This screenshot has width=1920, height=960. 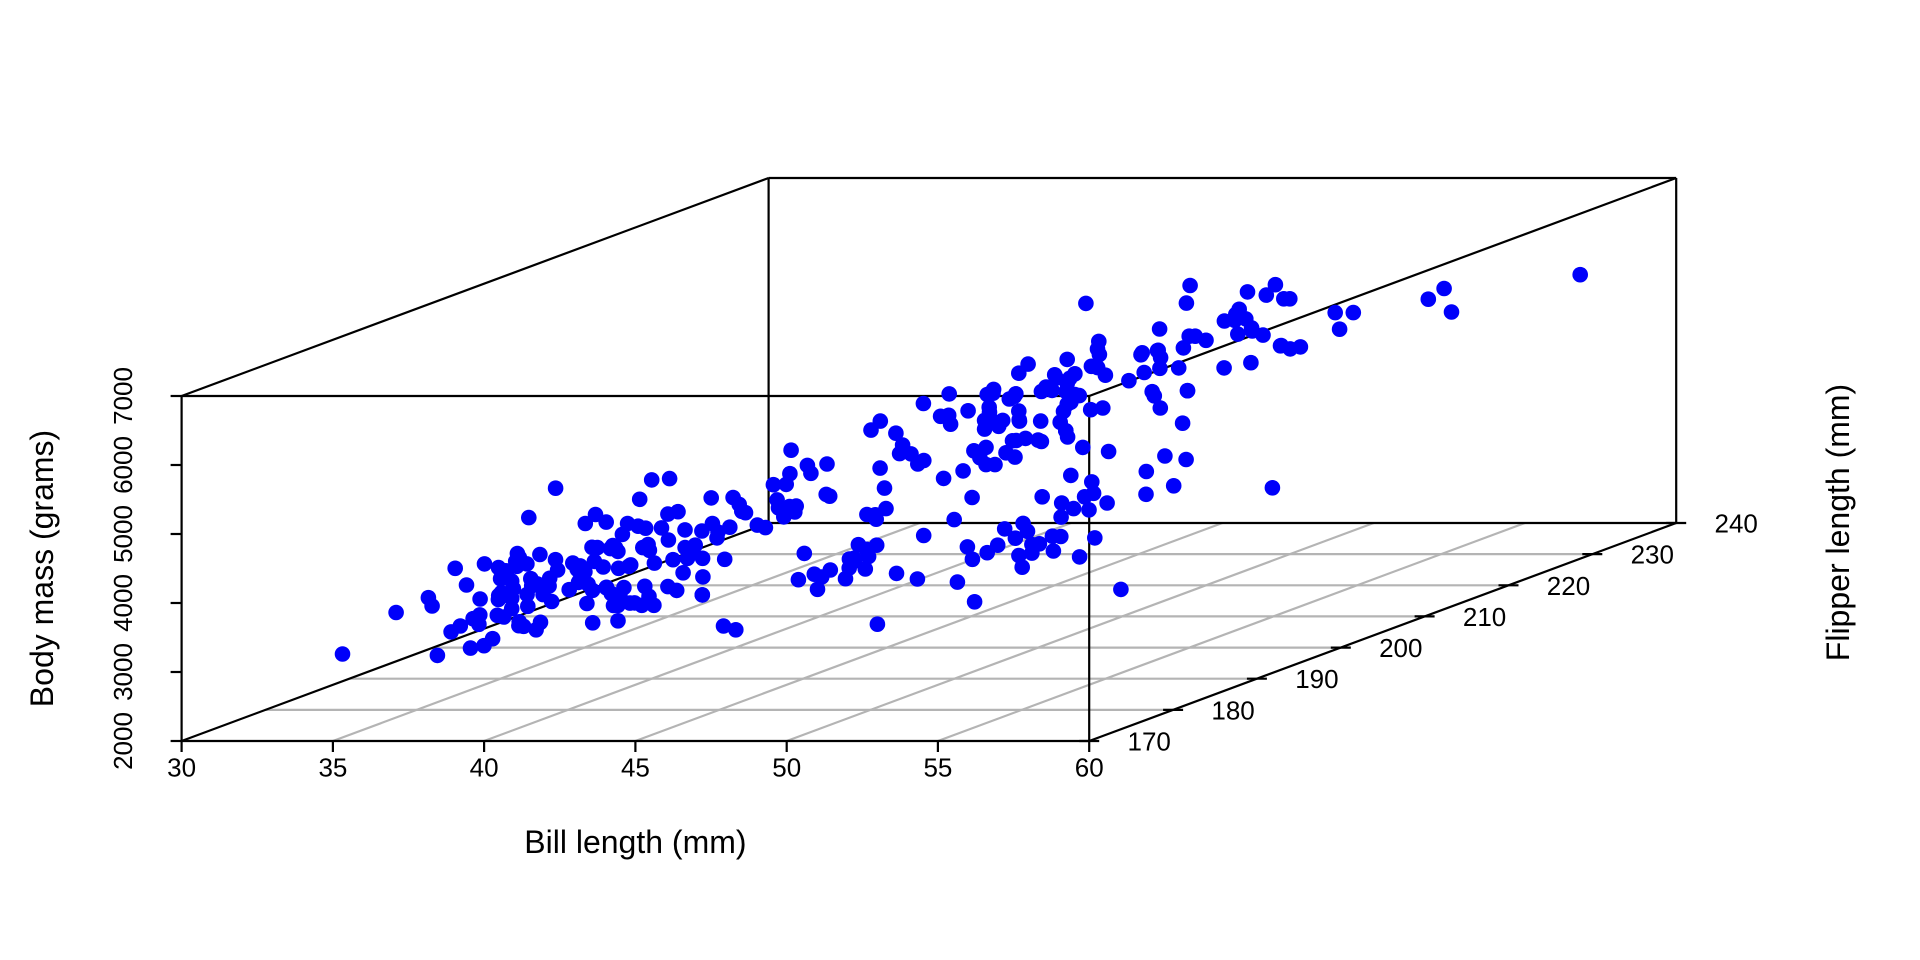 What do you see at coordinates (1400, 648) in the screenshot?
I see `svg-text: 200` at bounding box center [1400, 648].